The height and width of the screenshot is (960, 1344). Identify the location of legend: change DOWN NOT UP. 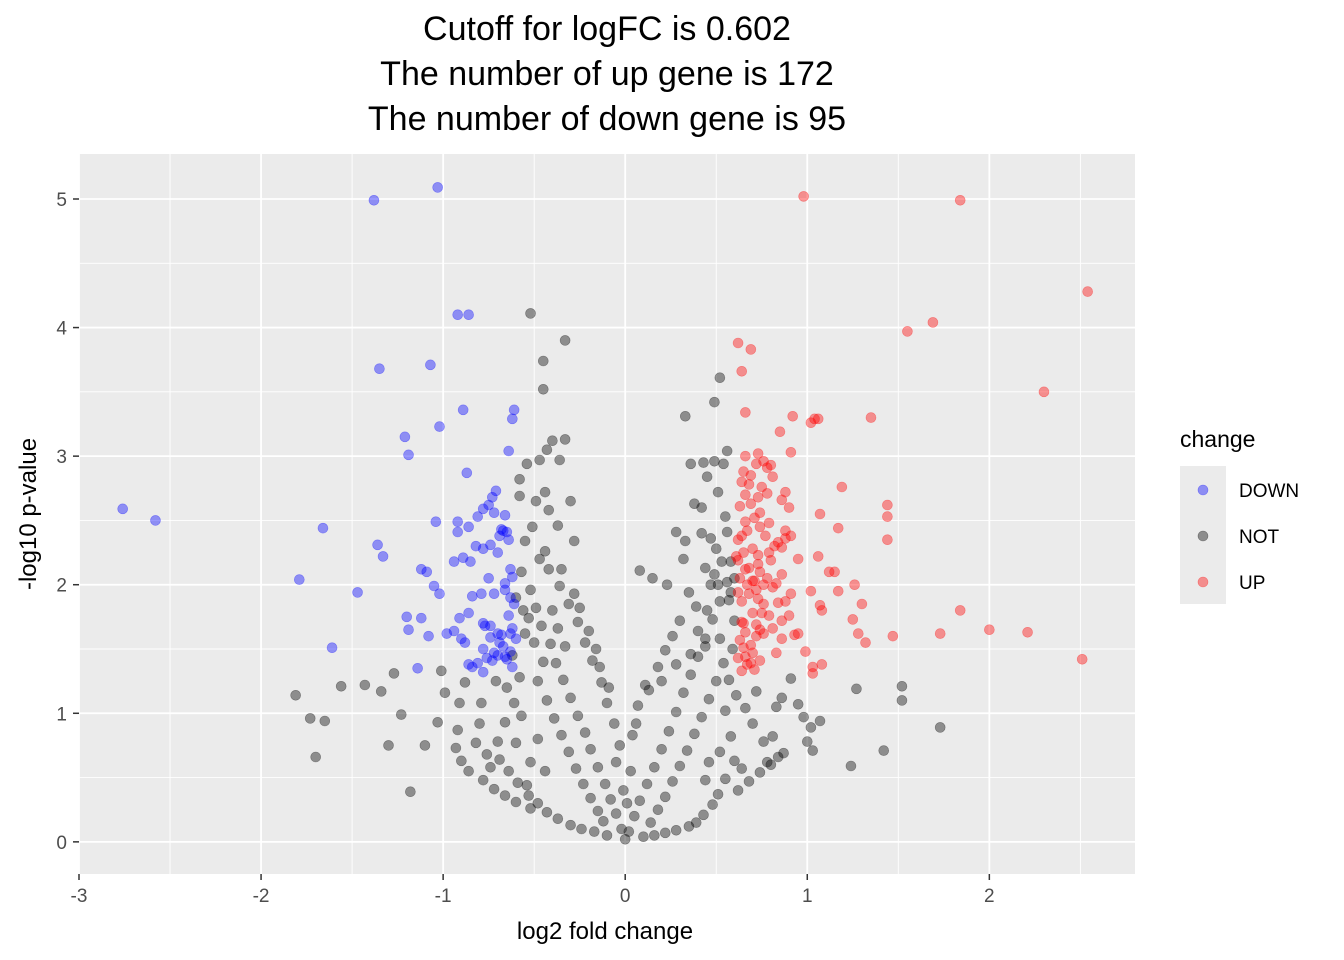
(1239, 515).